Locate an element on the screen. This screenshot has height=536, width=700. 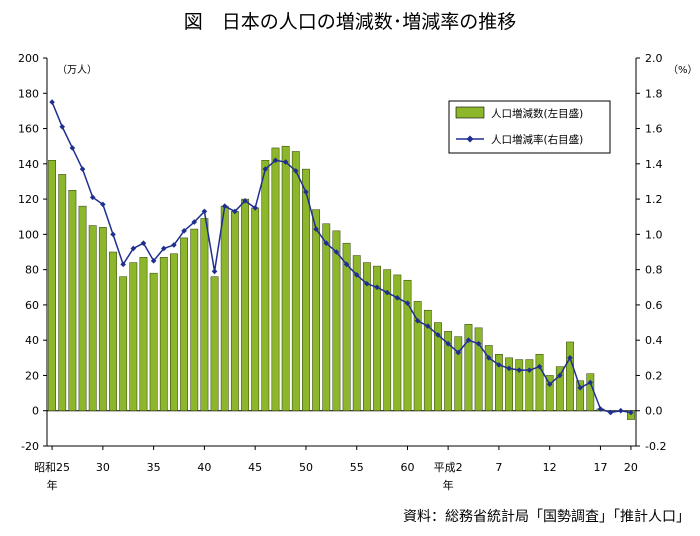
left-axis-tick-label: 140 is located at coordinates (28, 164).